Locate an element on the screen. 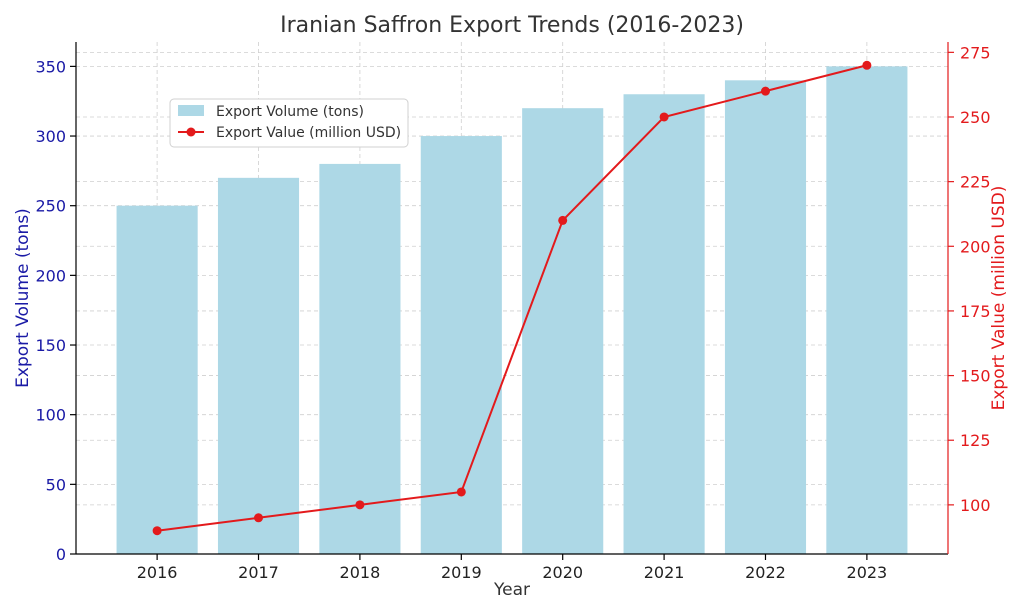 The width and height of the screenshot is (1024, 614). point-2020 is located at coordinates (563, 220).